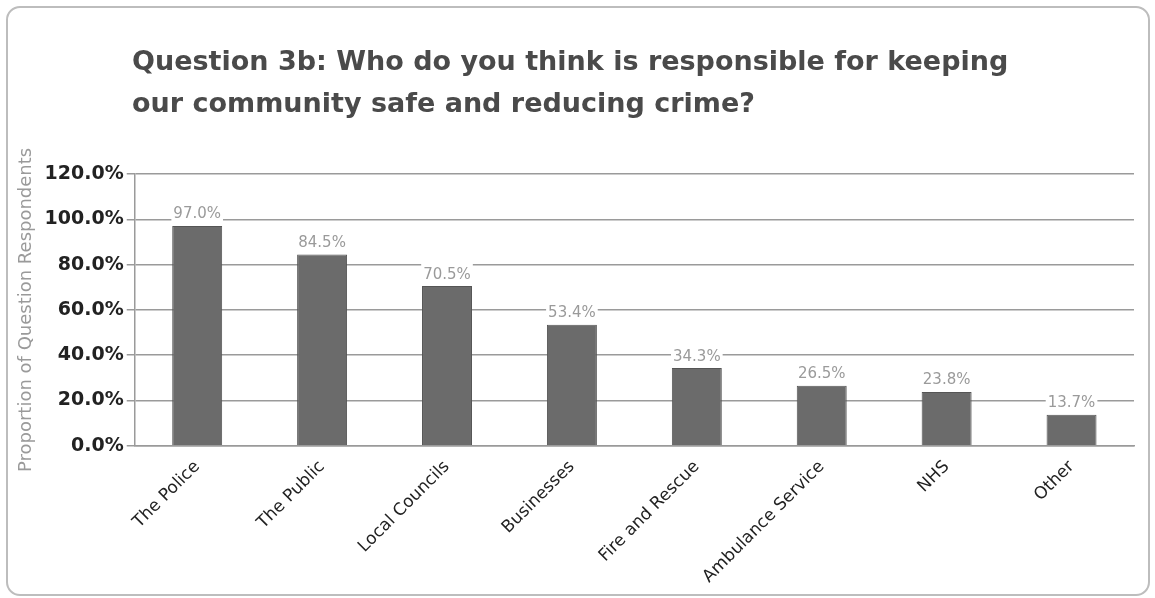 Image resolution: width=1155 pixels, height=598 pixels. Describe the element at coordinates (90, 398) in the screenshot. I see `y-tick-label: 20.0%` at that location.